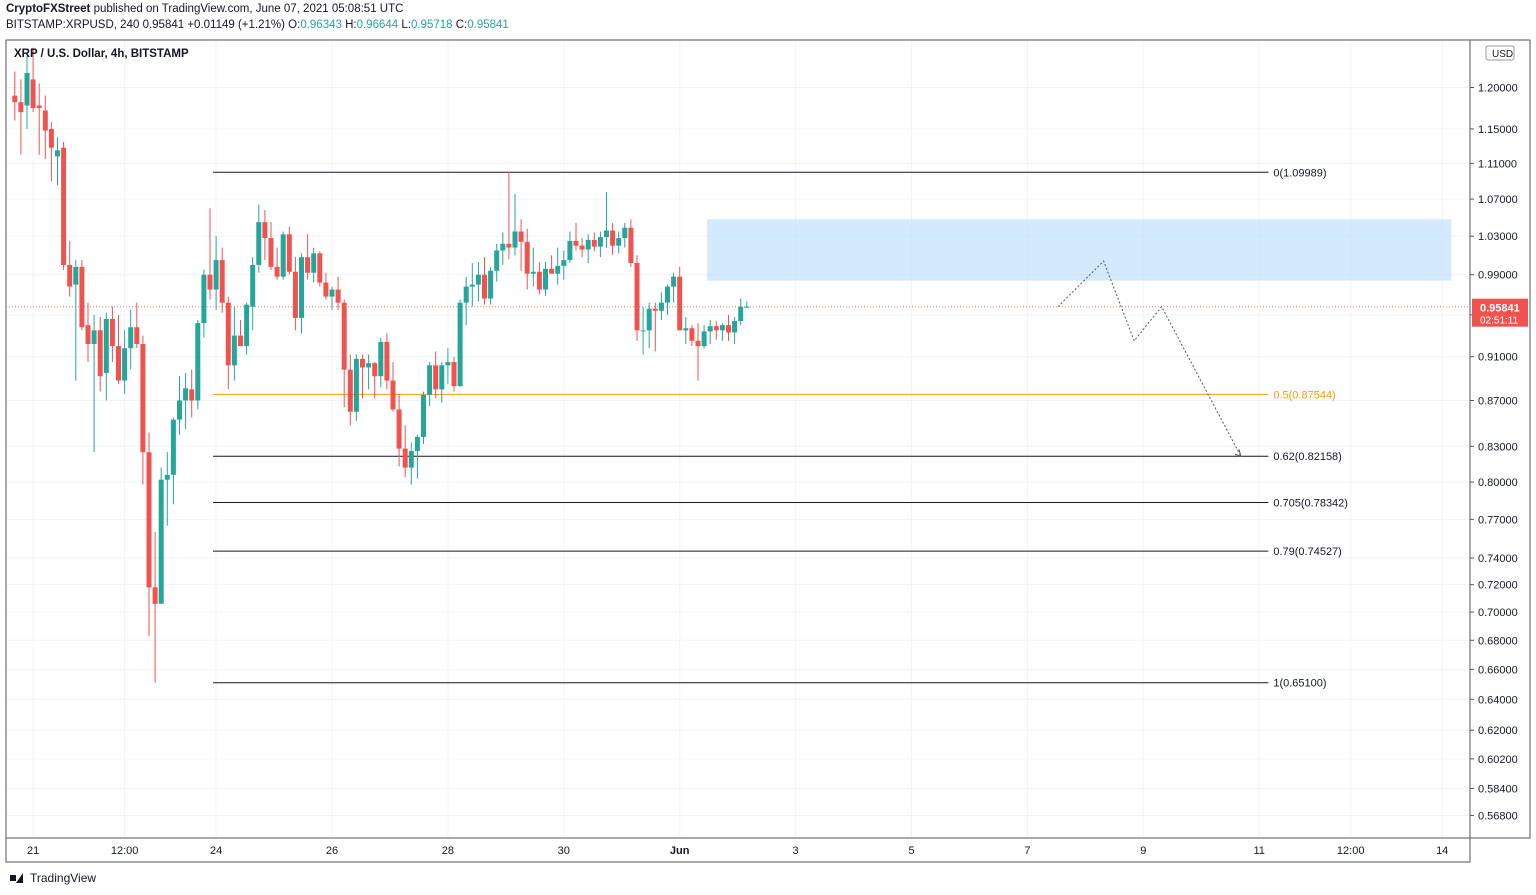  Describe the element at coordinates (1500, 53) in the screenshot. I see `currency-box` at that location.